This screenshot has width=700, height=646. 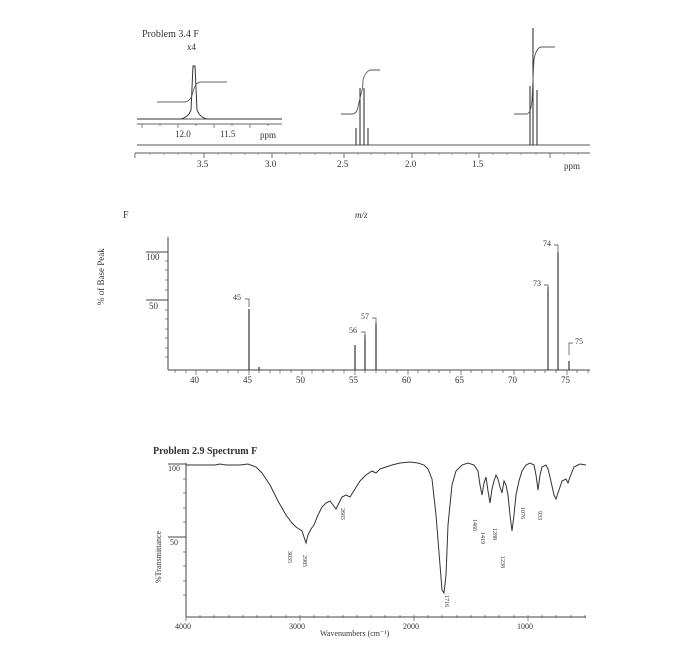 What do you see at coordinates (446, 601) in the screenshot?
I see `ir-peak-label-1716: 1716` at bounding box center [446, 601].